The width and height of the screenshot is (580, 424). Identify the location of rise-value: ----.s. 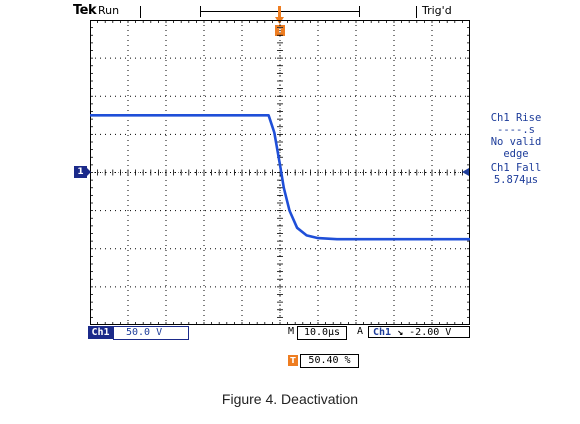
(516, 130).